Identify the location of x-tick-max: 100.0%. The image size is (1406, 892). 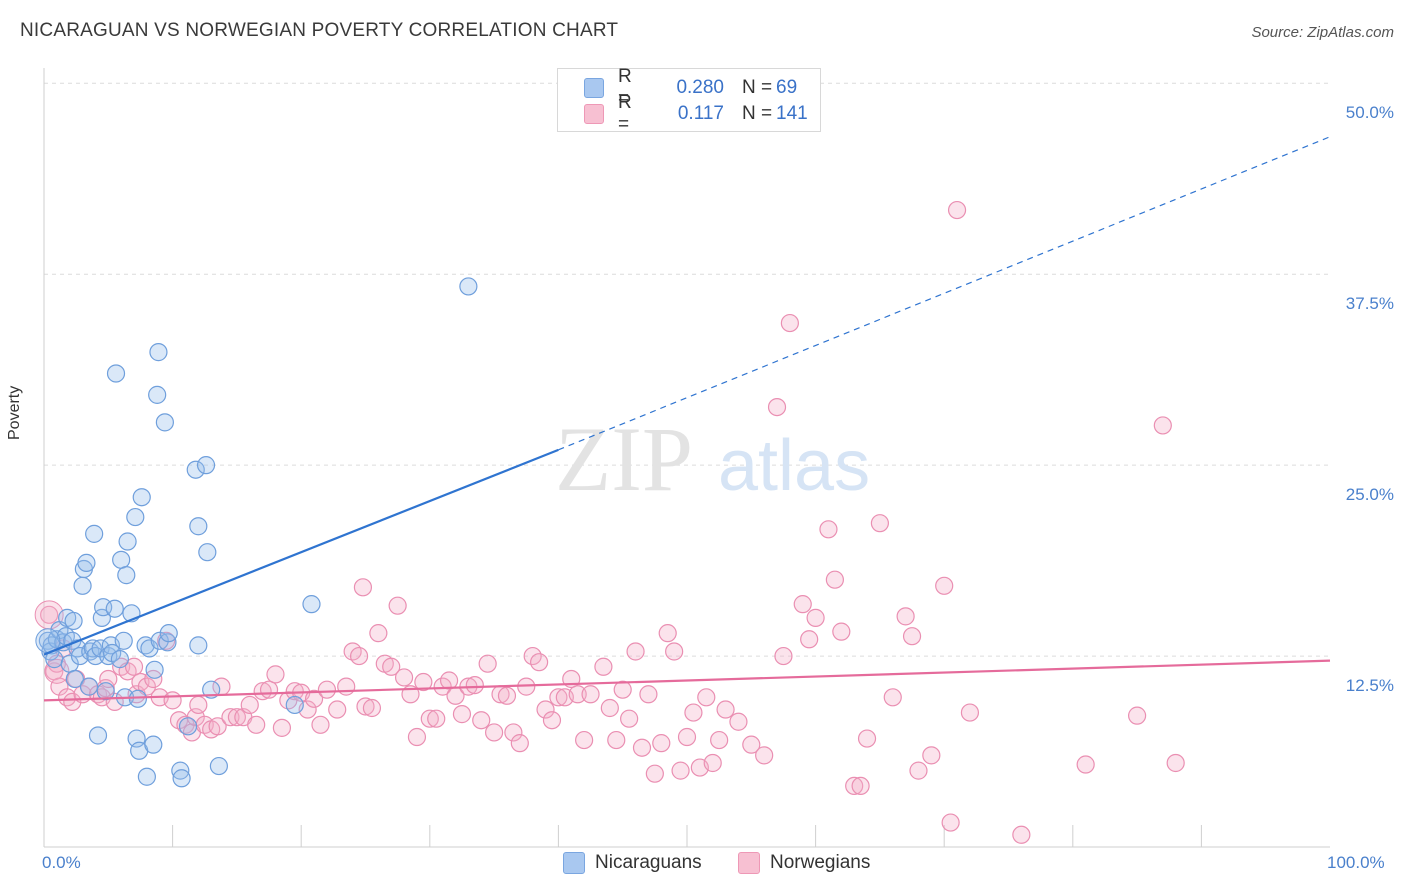
(1356, 862).